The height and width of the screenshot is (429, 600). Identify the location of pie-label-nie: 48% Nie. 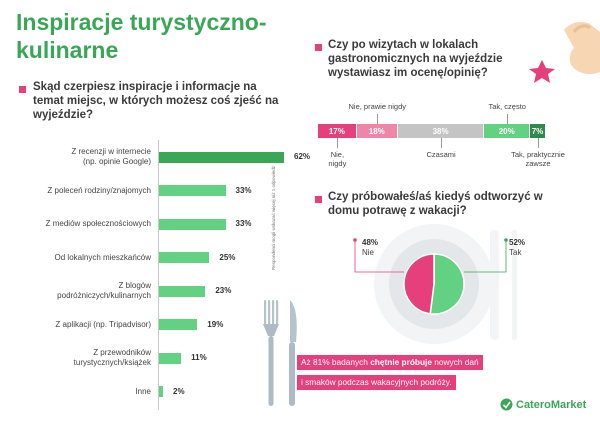
(370, 248).